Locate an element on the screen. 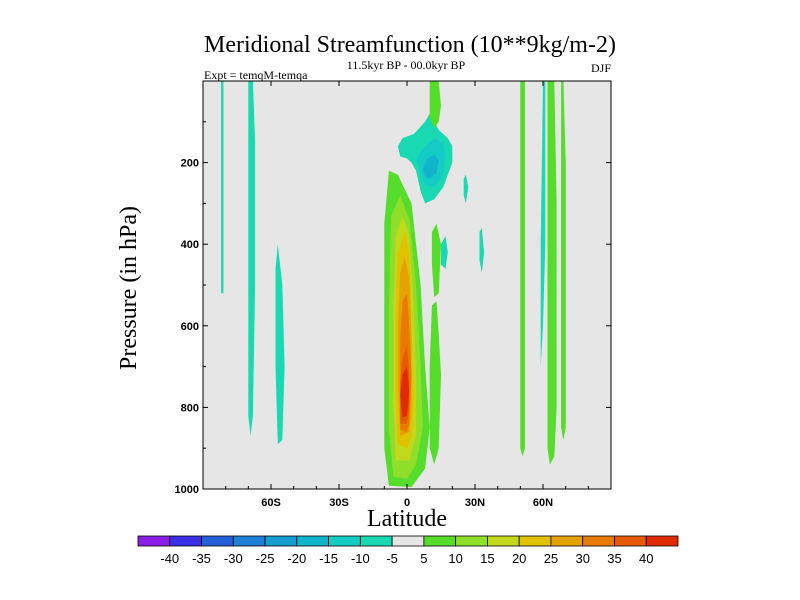 This screenshot has width=800, height=600. chart-subtitle: 11.5kyr BP - 00.0kyr BP is located at coordinates (406, 65).